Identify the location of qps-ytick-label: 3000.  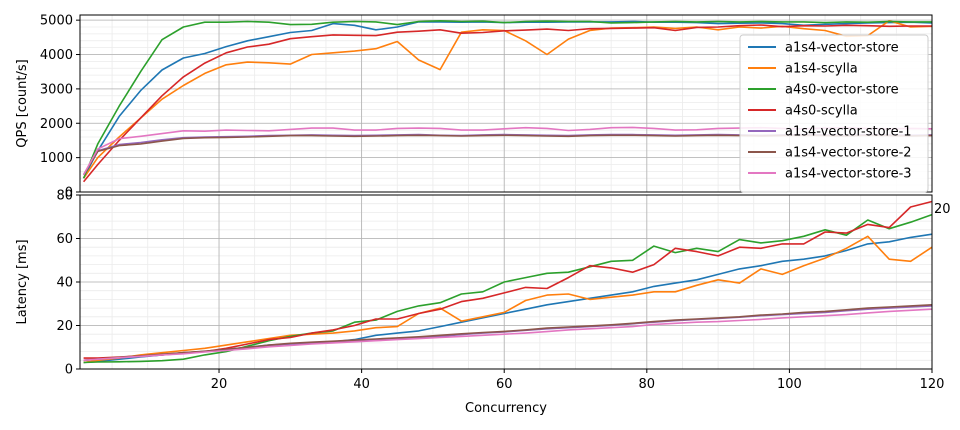
(56, 89).